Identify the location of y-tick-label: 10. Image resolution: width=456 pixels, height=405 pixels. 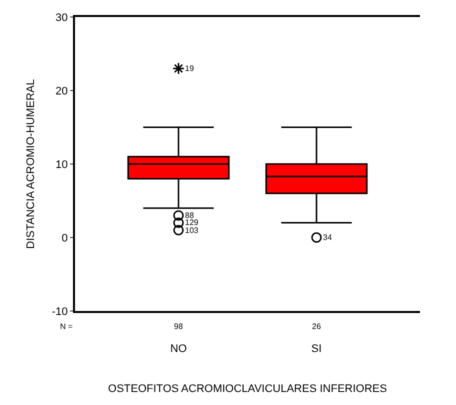
(62, 164).